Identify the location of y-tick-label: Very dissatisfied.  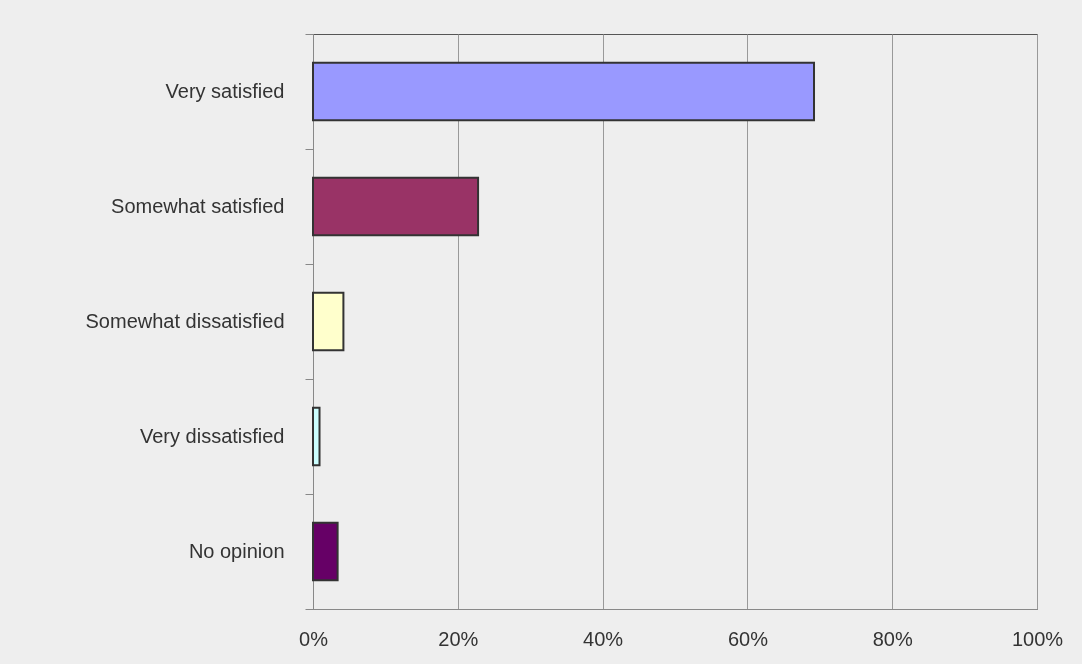
(212, 436).